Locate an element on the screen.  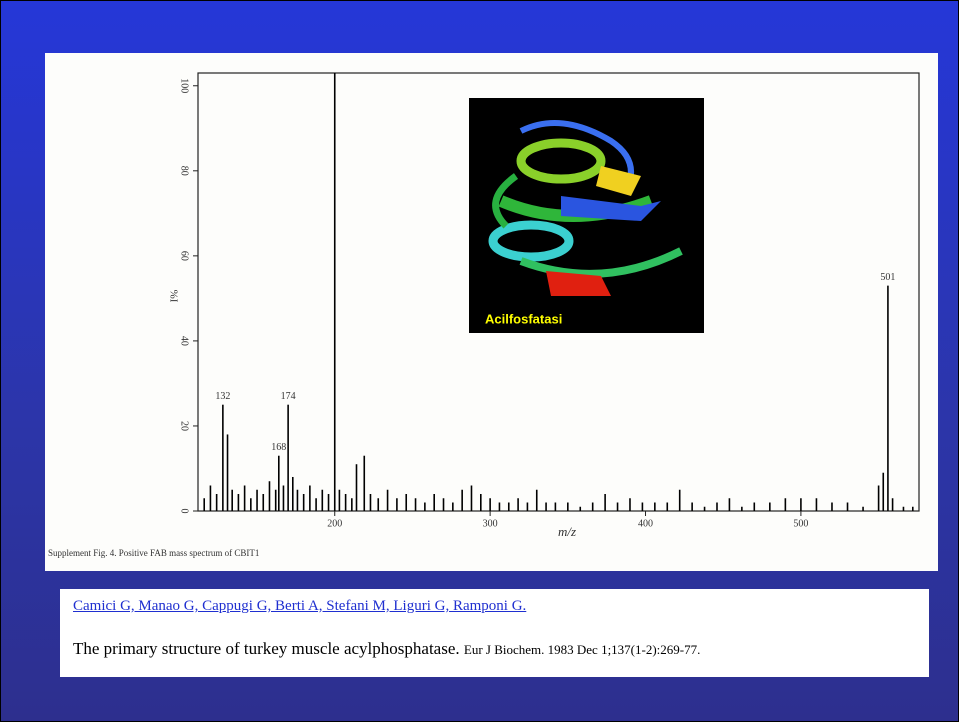
y-tick-label: 80 is located at coordinates (184, 171).